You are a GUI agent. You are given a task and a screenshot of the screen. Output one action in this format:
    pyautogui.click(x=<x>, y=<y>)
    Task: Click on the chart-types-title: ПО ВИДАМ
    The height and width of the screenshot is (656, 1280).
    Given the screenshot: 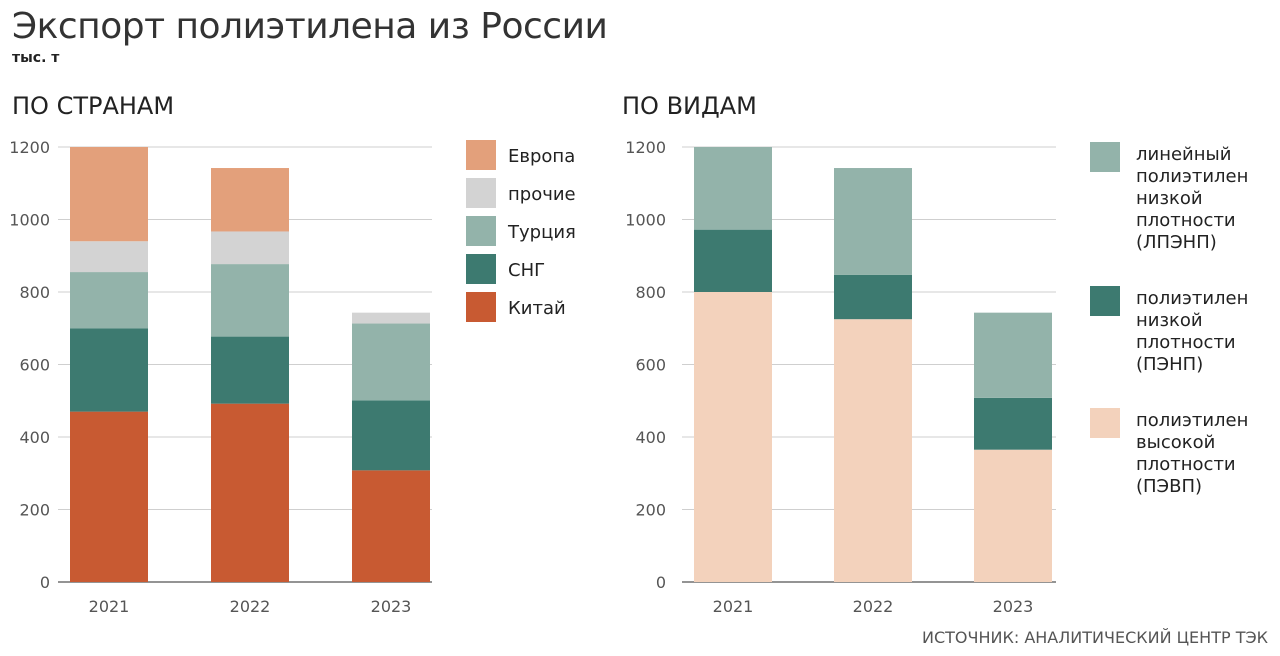 What is the action you would take?
    pyautogui.click(x=689, y=106)
    